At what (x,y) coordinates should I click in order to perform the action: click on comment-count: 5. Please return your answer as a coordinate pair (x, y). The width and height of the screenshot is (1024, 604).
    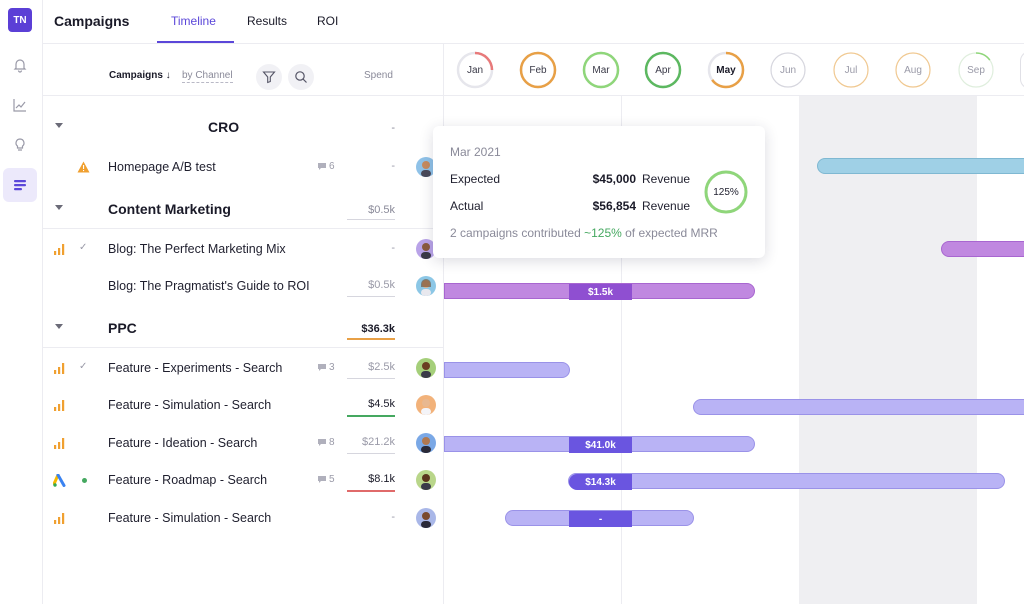
    Looking at the image, I should click on (326, 479).